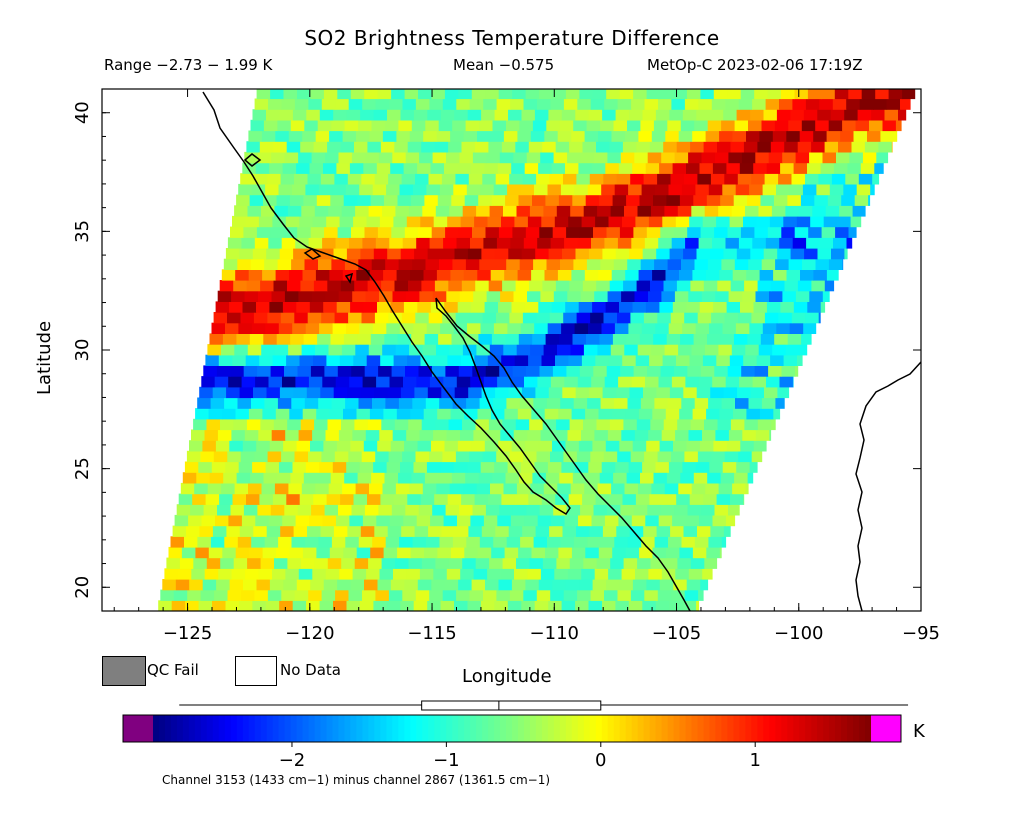  Describe the element at coordinates (188, 65) in the screenshot. I see `range-text: Range −2.73 − 1.99 K` at that location.